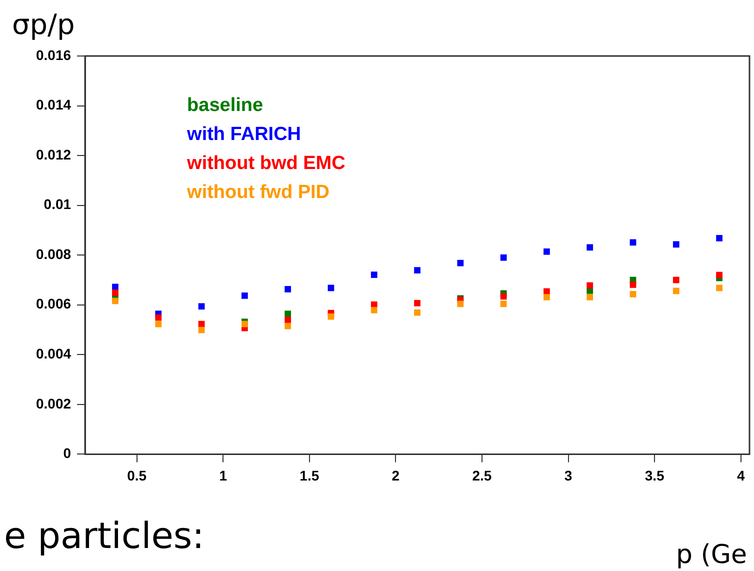  What do you see at coordinates (396, 475) in the screenshot?
I see `x-tick-label: 2` at bounding box center [396, 475].